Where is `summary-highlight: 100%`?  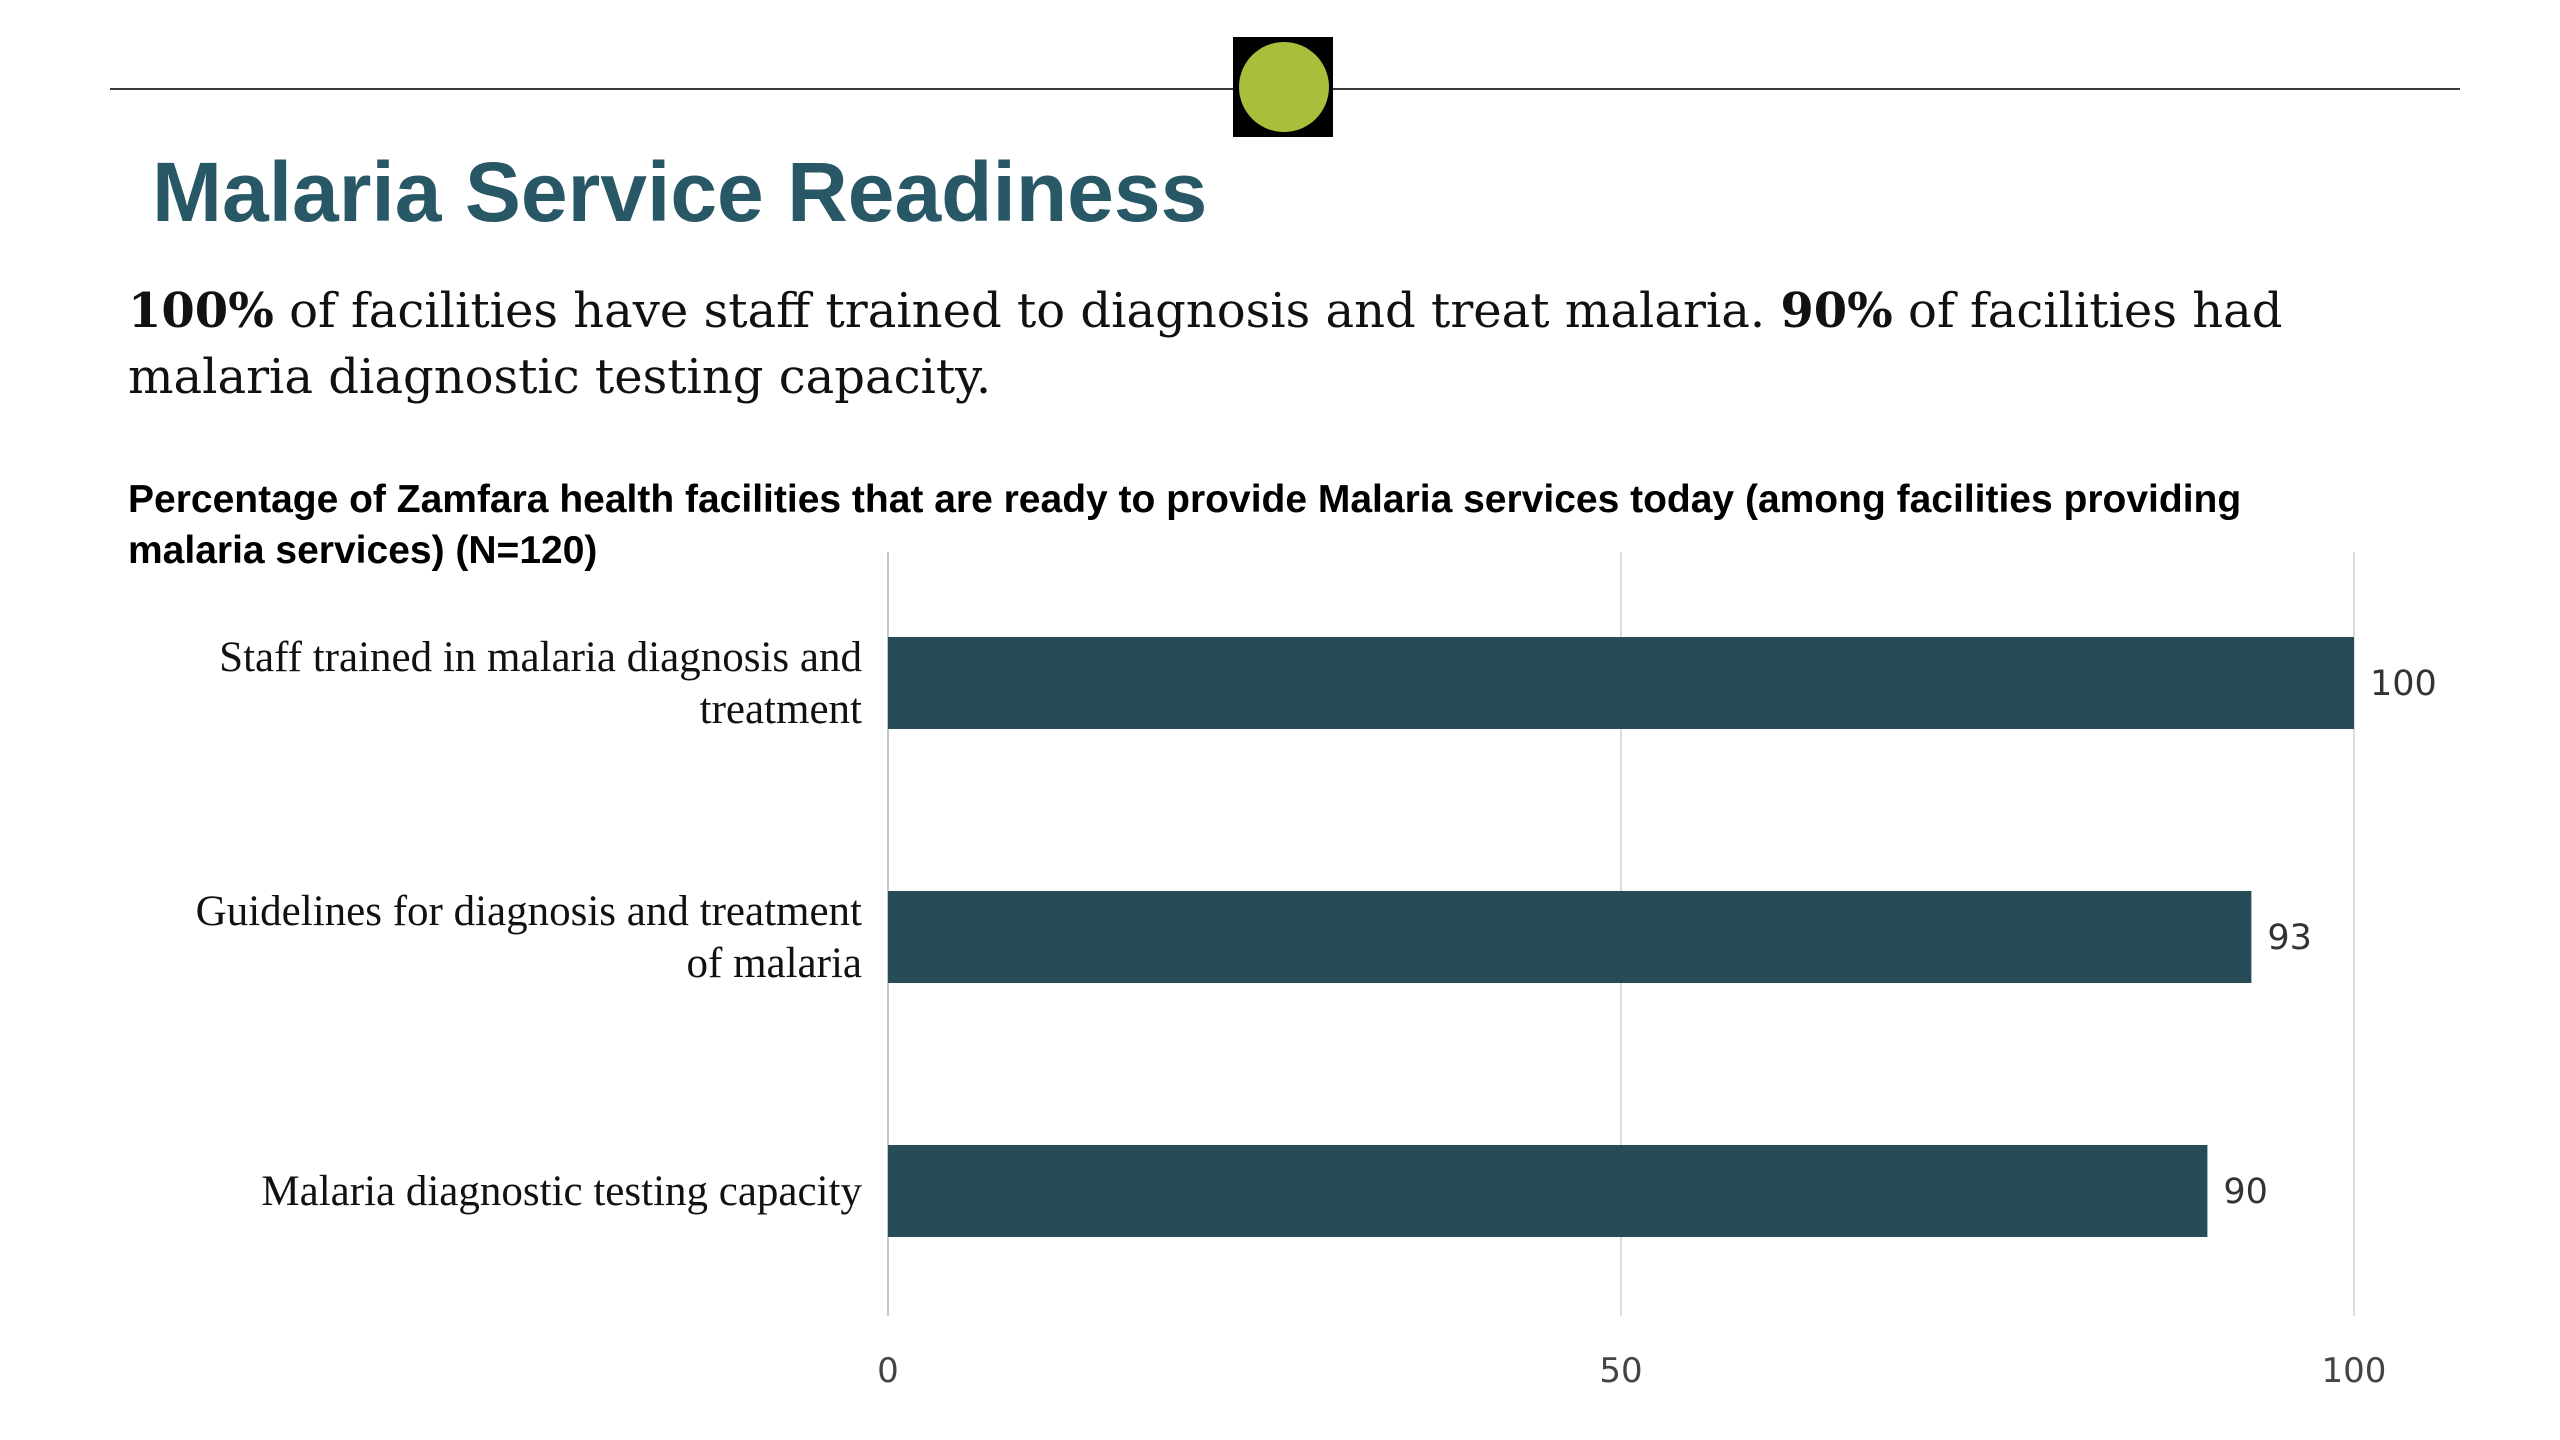 summary-highlight: 100% is located at coordinates (201, 311).